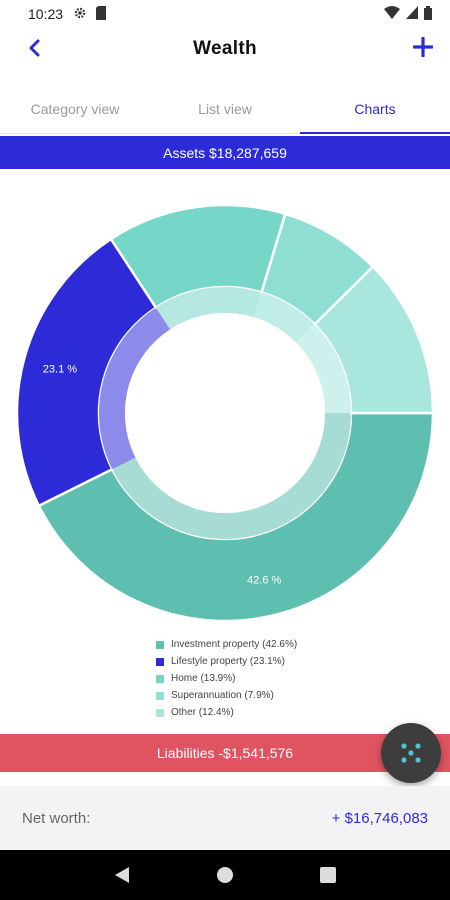  What do you see at coordinates (225, 753) in the screenshot?
I see `liabilities-banner: Liabilities -$1,541,576` at bounding box center [225, 753].